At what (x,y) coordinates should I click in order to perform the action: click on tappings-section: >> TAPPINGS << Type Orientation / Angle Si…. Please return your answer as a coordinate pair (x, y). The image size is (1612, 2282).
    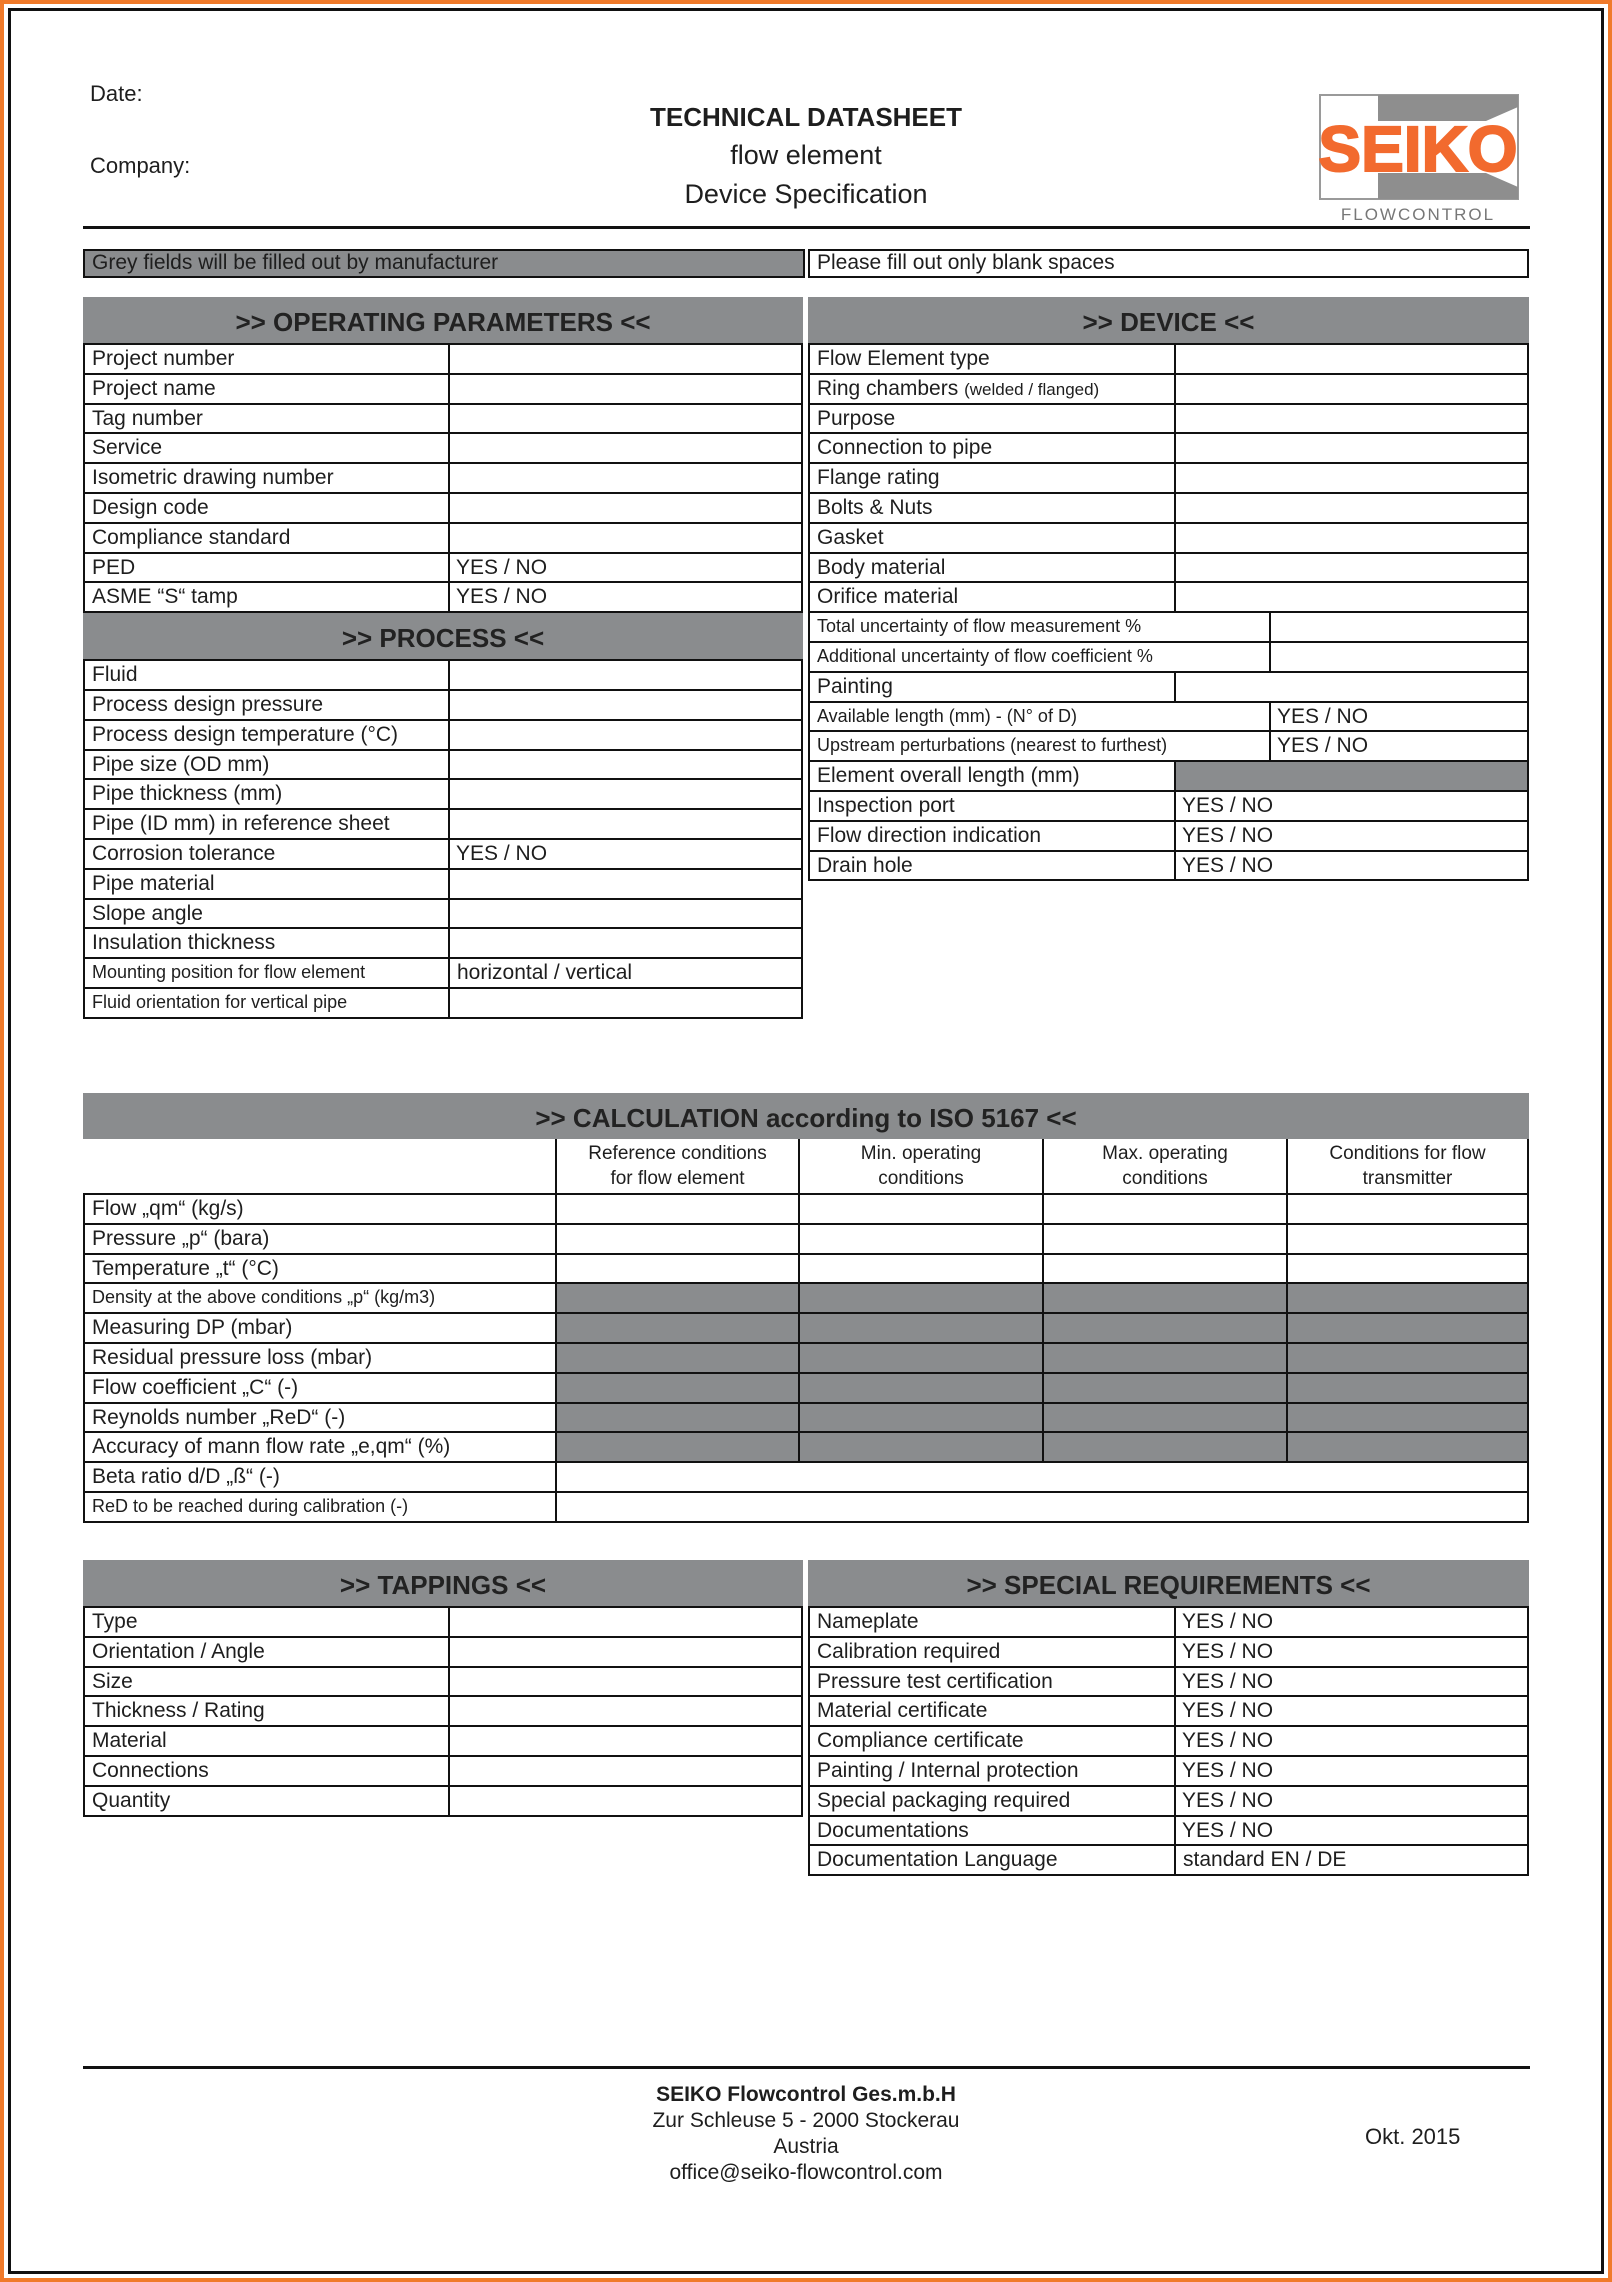
    Looking at the image, I should click on (443, 1688).